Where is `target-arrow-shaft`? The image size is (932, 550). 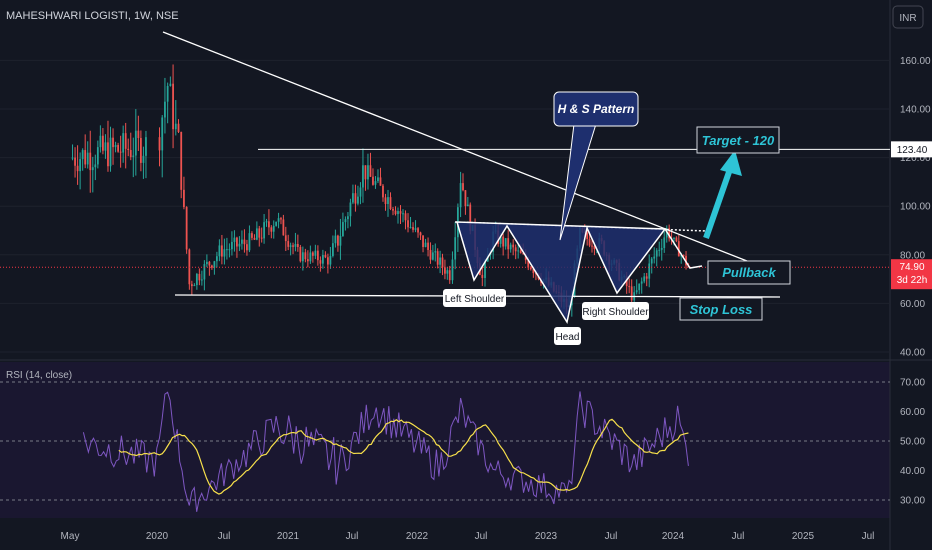
target-arrow-shaft is located at coordinates (717, 205).